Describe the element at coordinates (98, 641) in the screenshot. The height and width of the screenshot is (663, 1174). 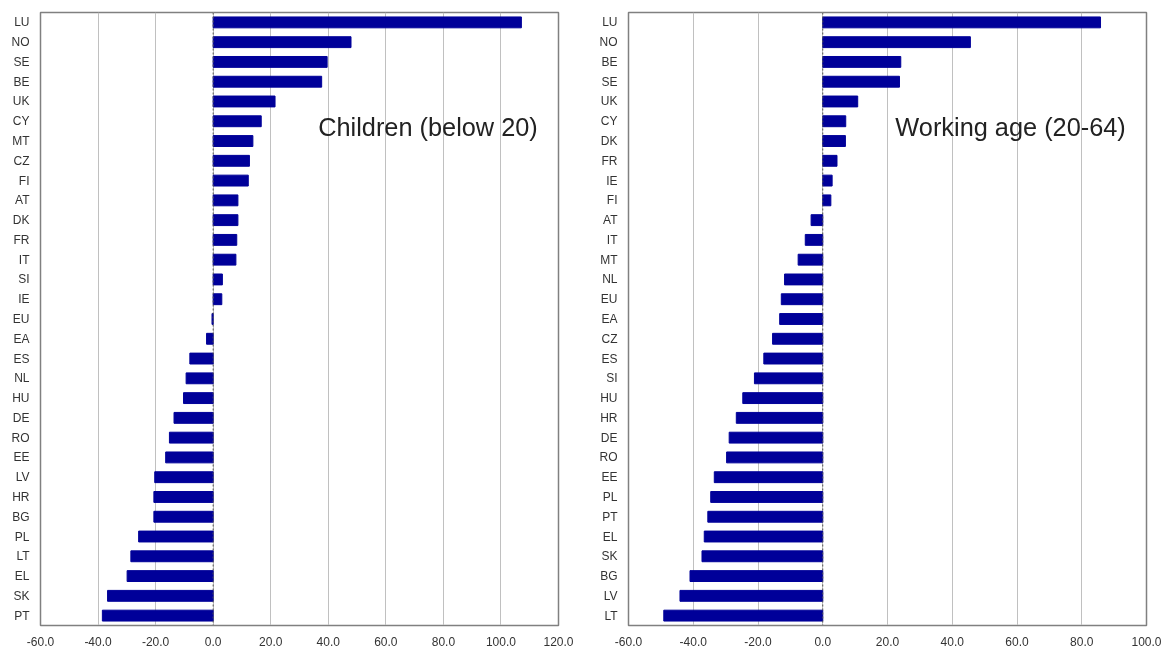
I see `x-tick-label: -40.0` at that location.